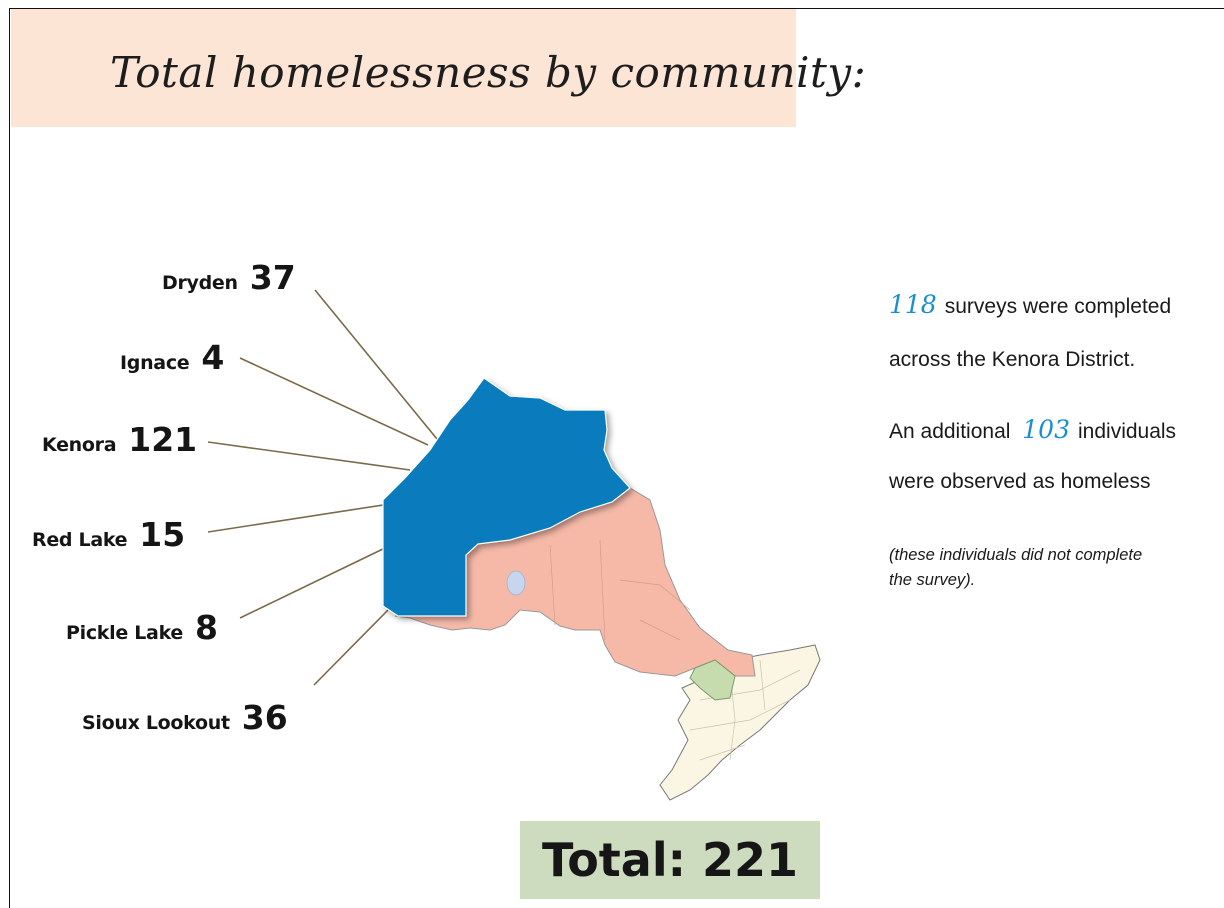 This screenshot has width=1224, height=908. I want to click on highlight-region, so click(712, 680).